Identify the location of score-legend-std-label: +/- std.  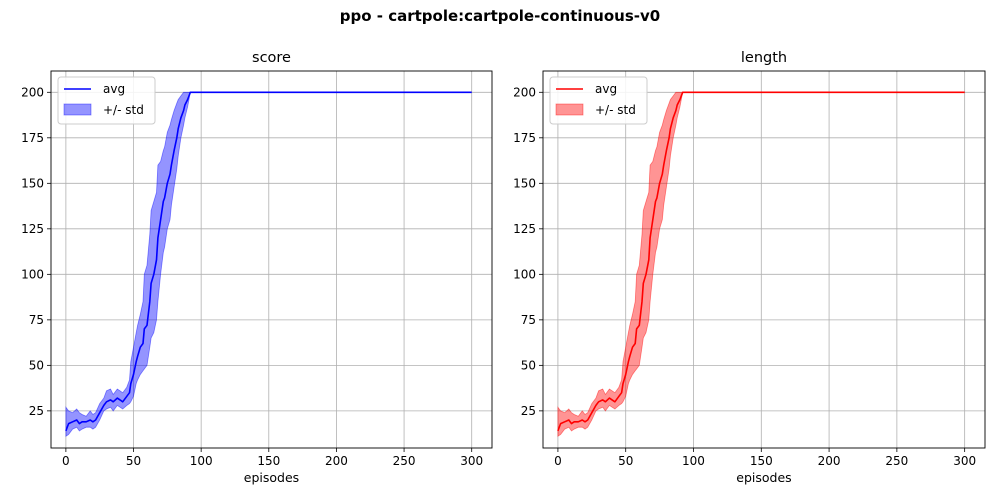
(123, 110).